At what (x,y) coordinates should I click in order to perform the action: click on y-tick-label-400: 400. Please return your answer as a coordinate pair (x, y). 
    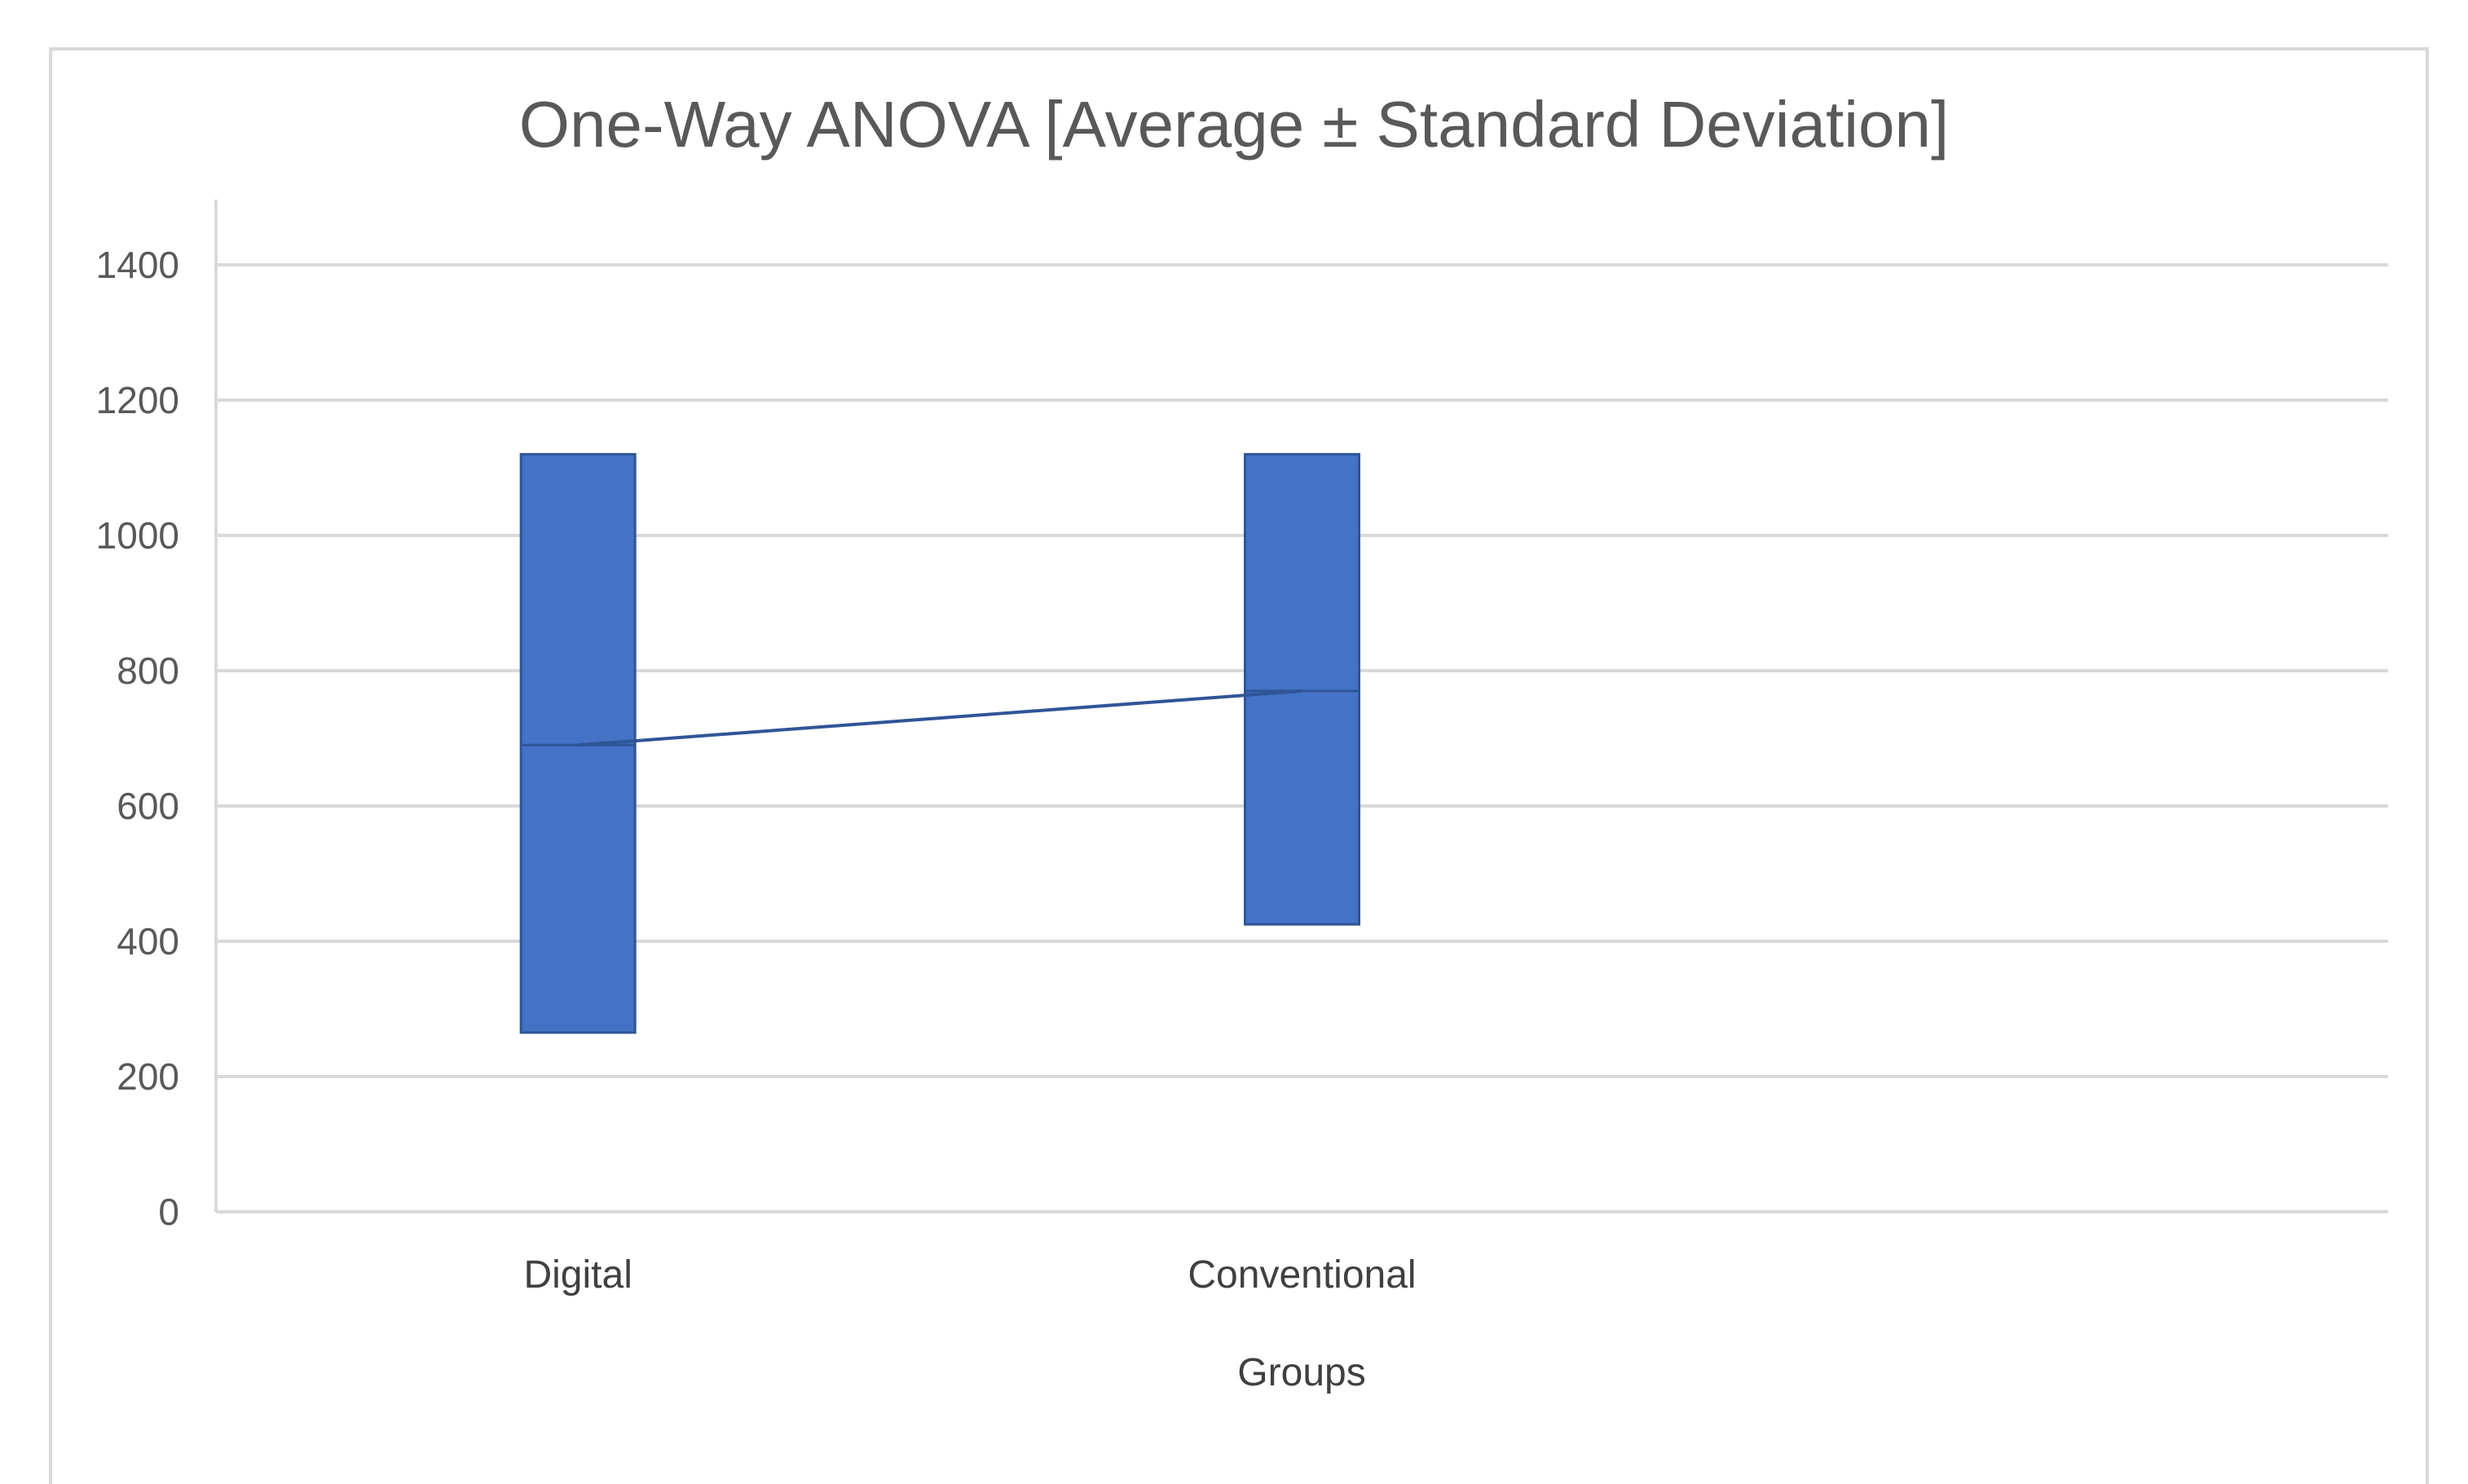
    Looking at the image, I should click on (148, 941).